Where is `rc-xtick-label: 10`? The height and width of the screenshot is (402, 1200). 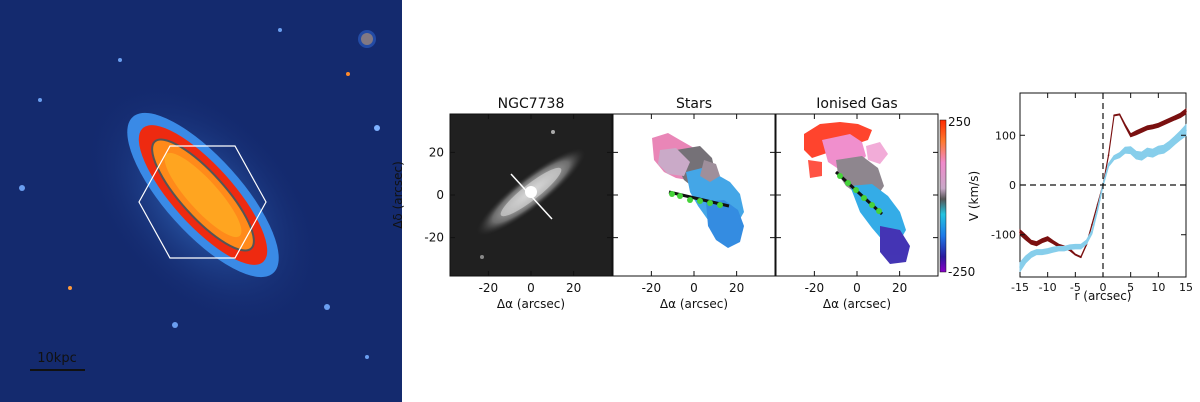
rc-xtick-label: 10 is located at coordinates (1158, 287).